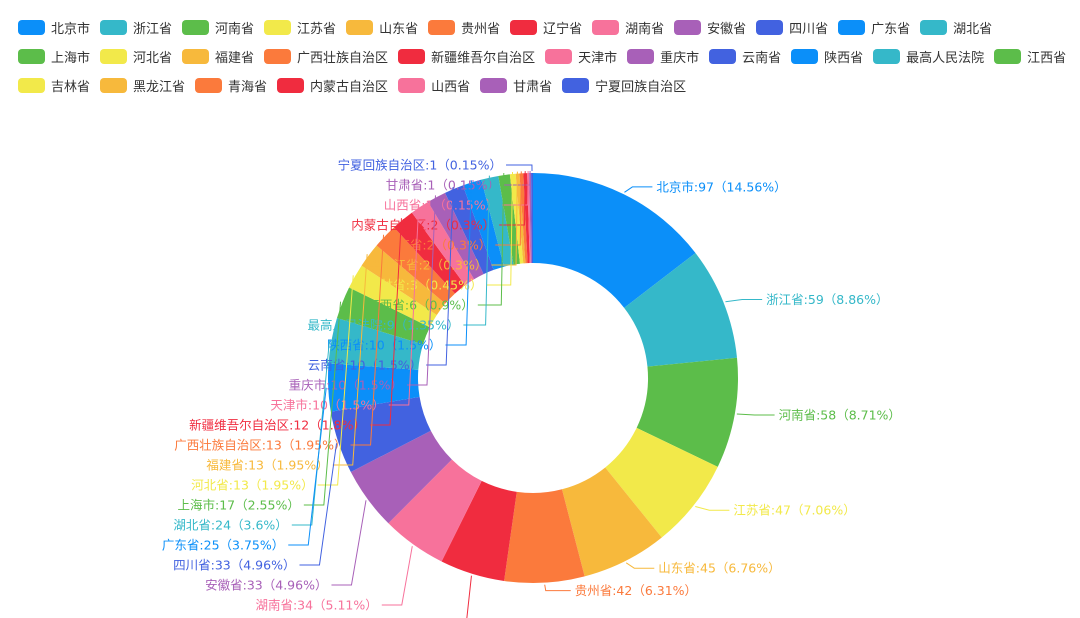 This screenshot has width=1080, height=618. I want to click on legend-item: 黑龙江省, so click(142, 85).